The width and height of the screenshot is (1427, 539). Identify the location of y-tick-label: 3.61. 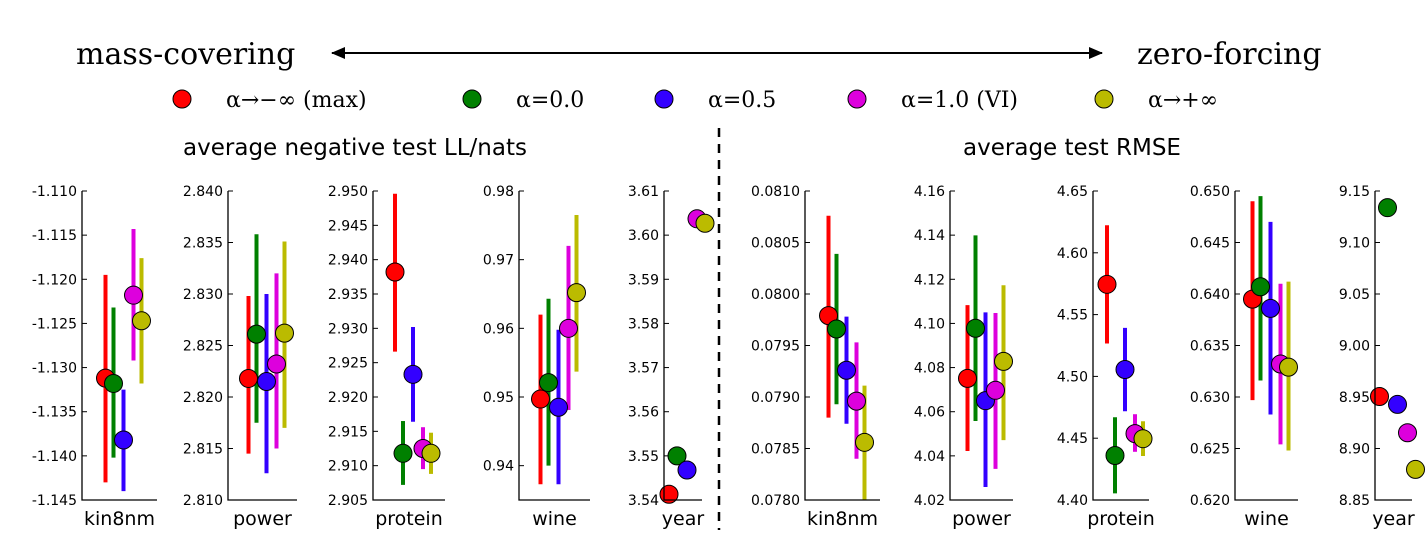
(643, 192).